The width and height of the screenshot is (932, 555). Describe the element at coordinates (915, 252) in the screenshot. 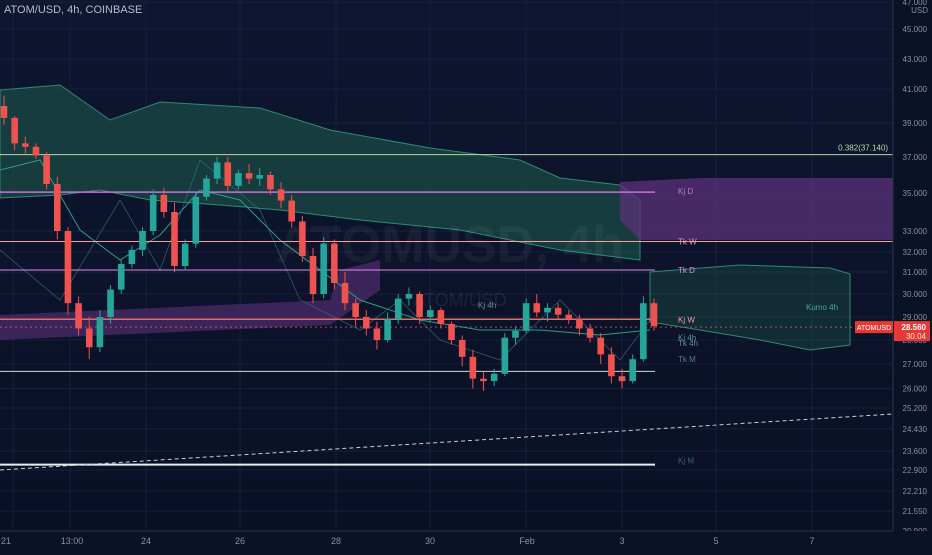

I see `y-tick-label: 32.000` at that location.